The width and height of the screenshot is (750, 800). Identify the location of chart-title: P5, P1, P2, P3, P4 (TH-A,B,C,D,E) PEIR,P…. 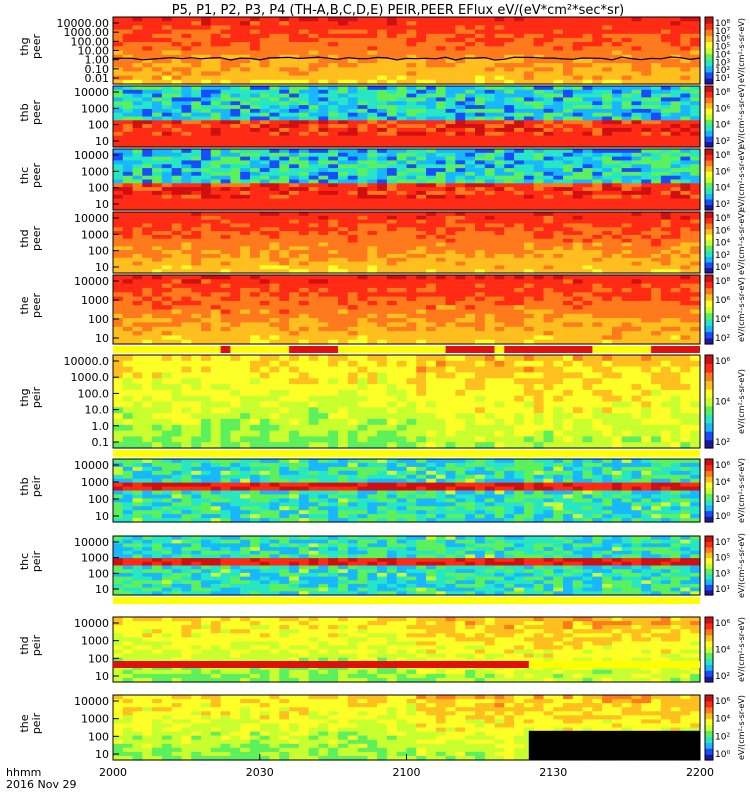
(398, 10).